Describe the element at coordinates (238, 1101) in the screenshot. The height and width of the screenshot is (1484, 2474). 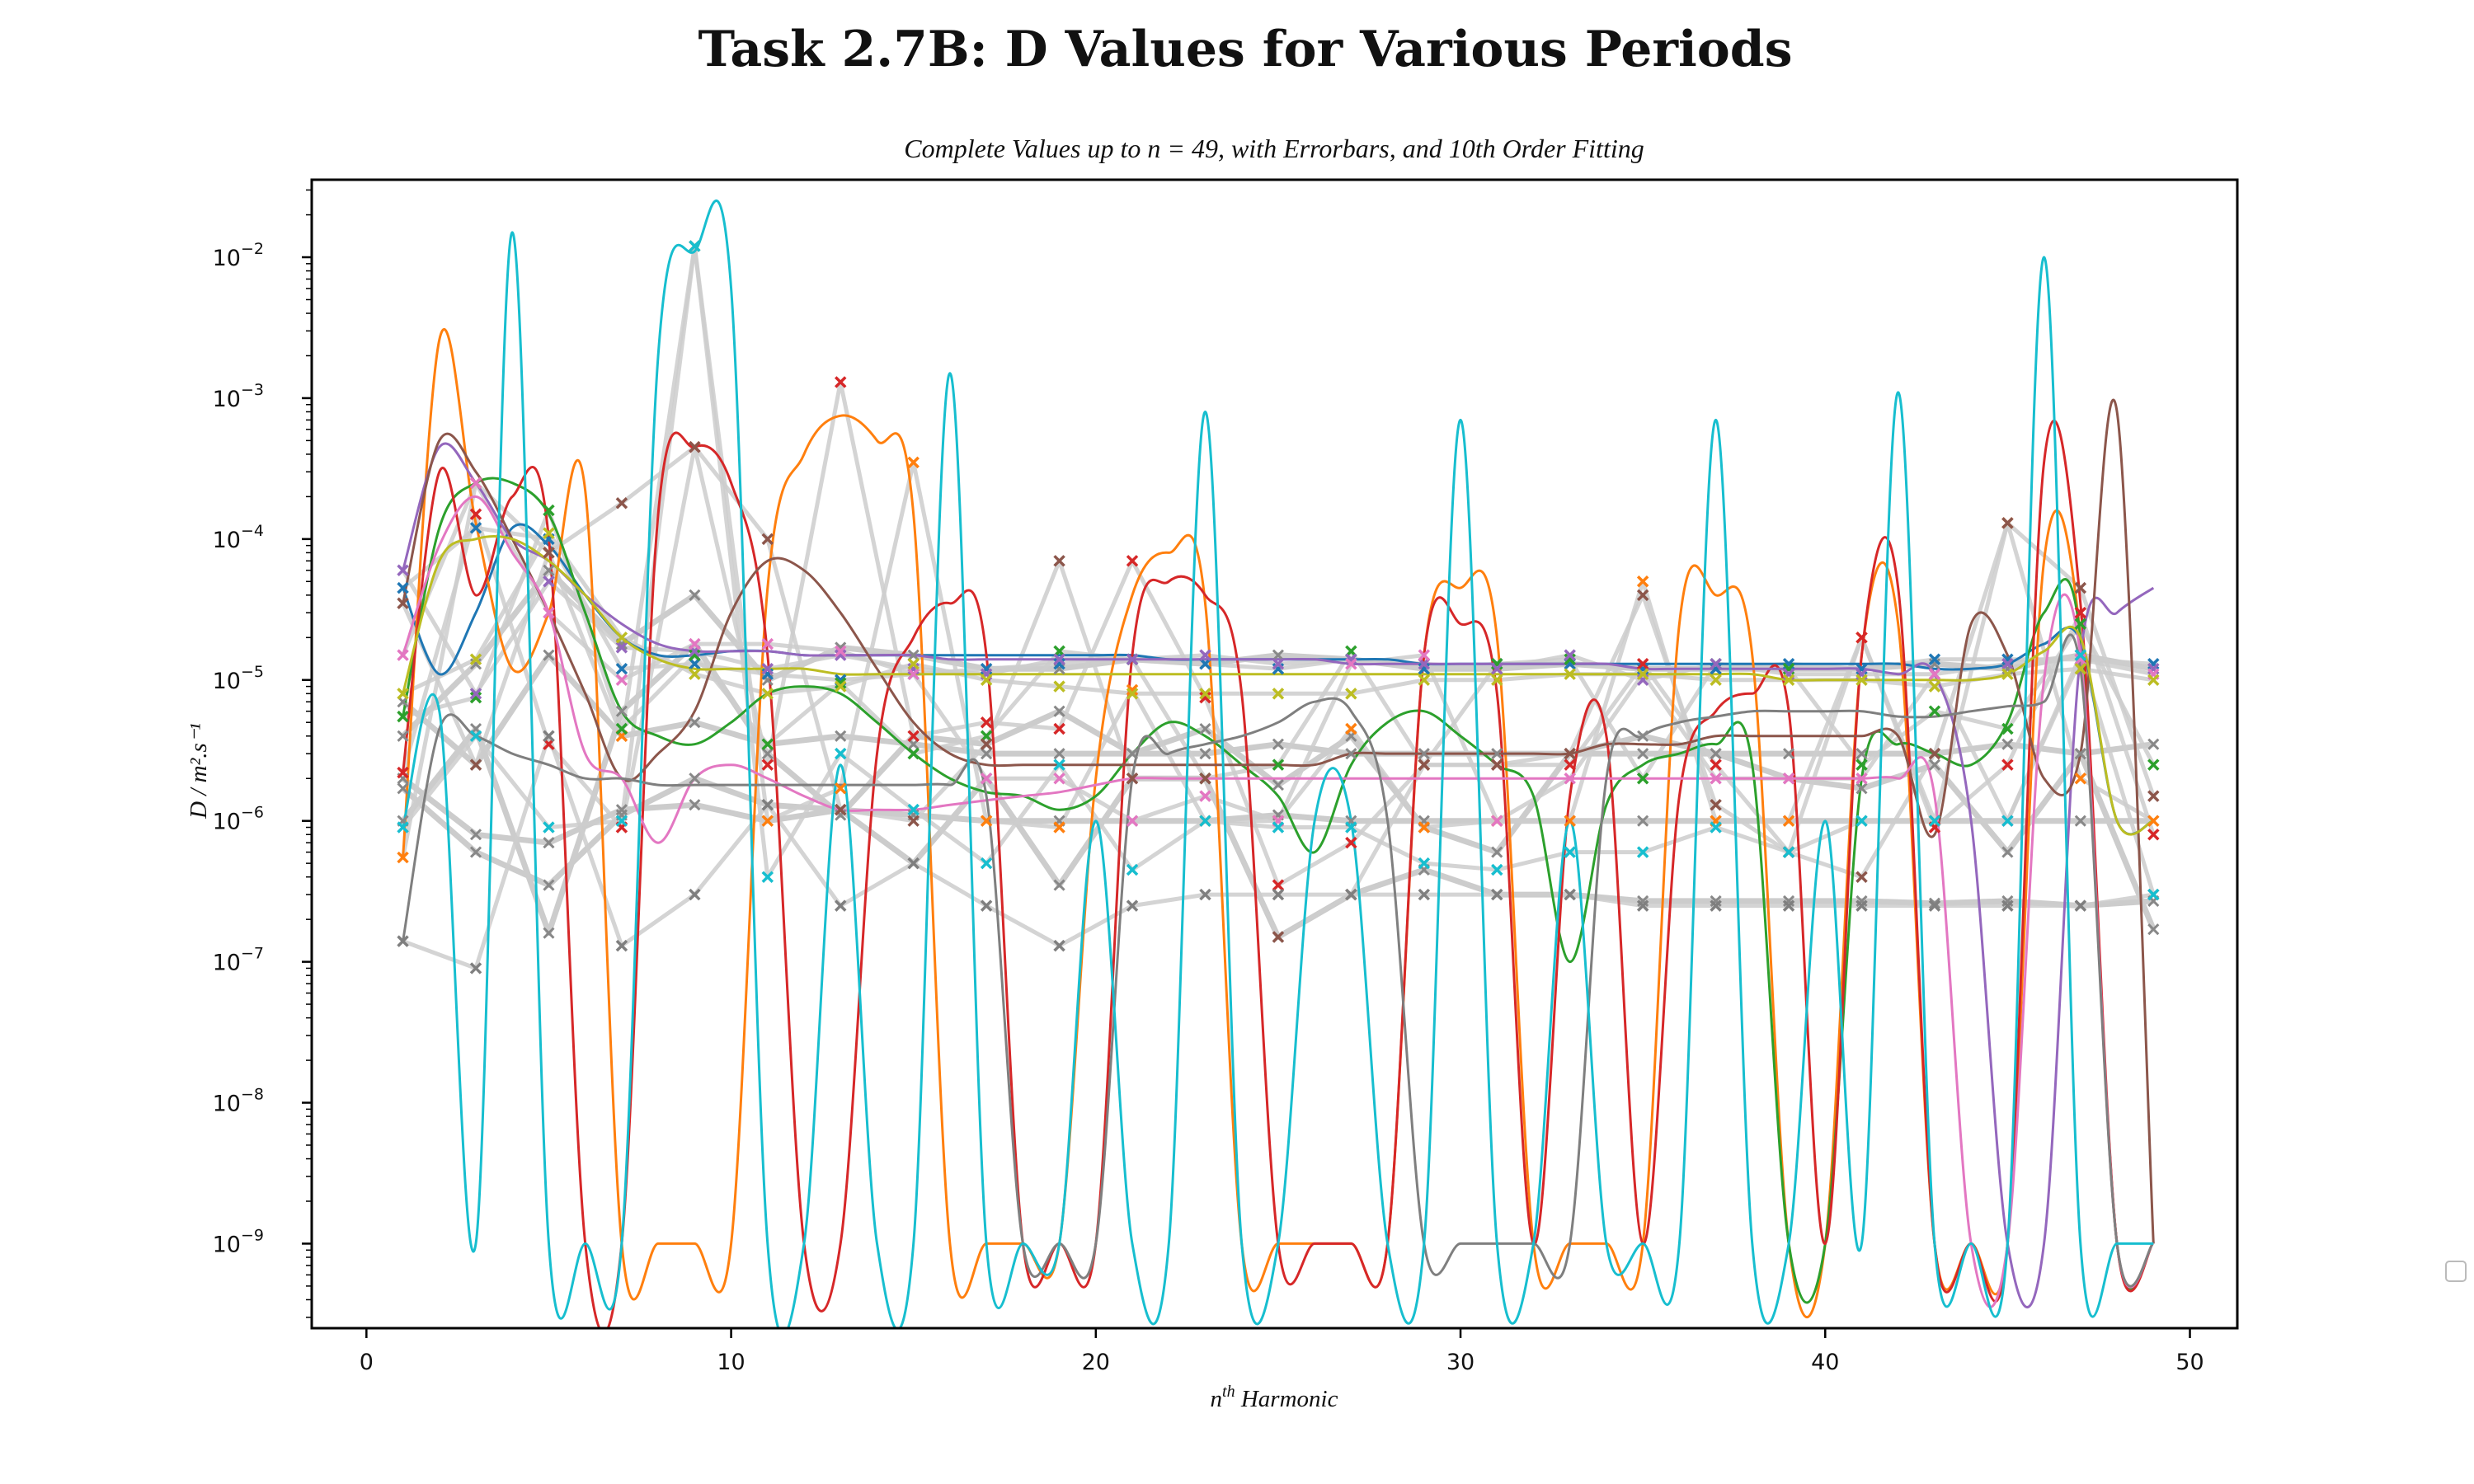
I see `y-tick-label: 10⁻⁸` at that location.